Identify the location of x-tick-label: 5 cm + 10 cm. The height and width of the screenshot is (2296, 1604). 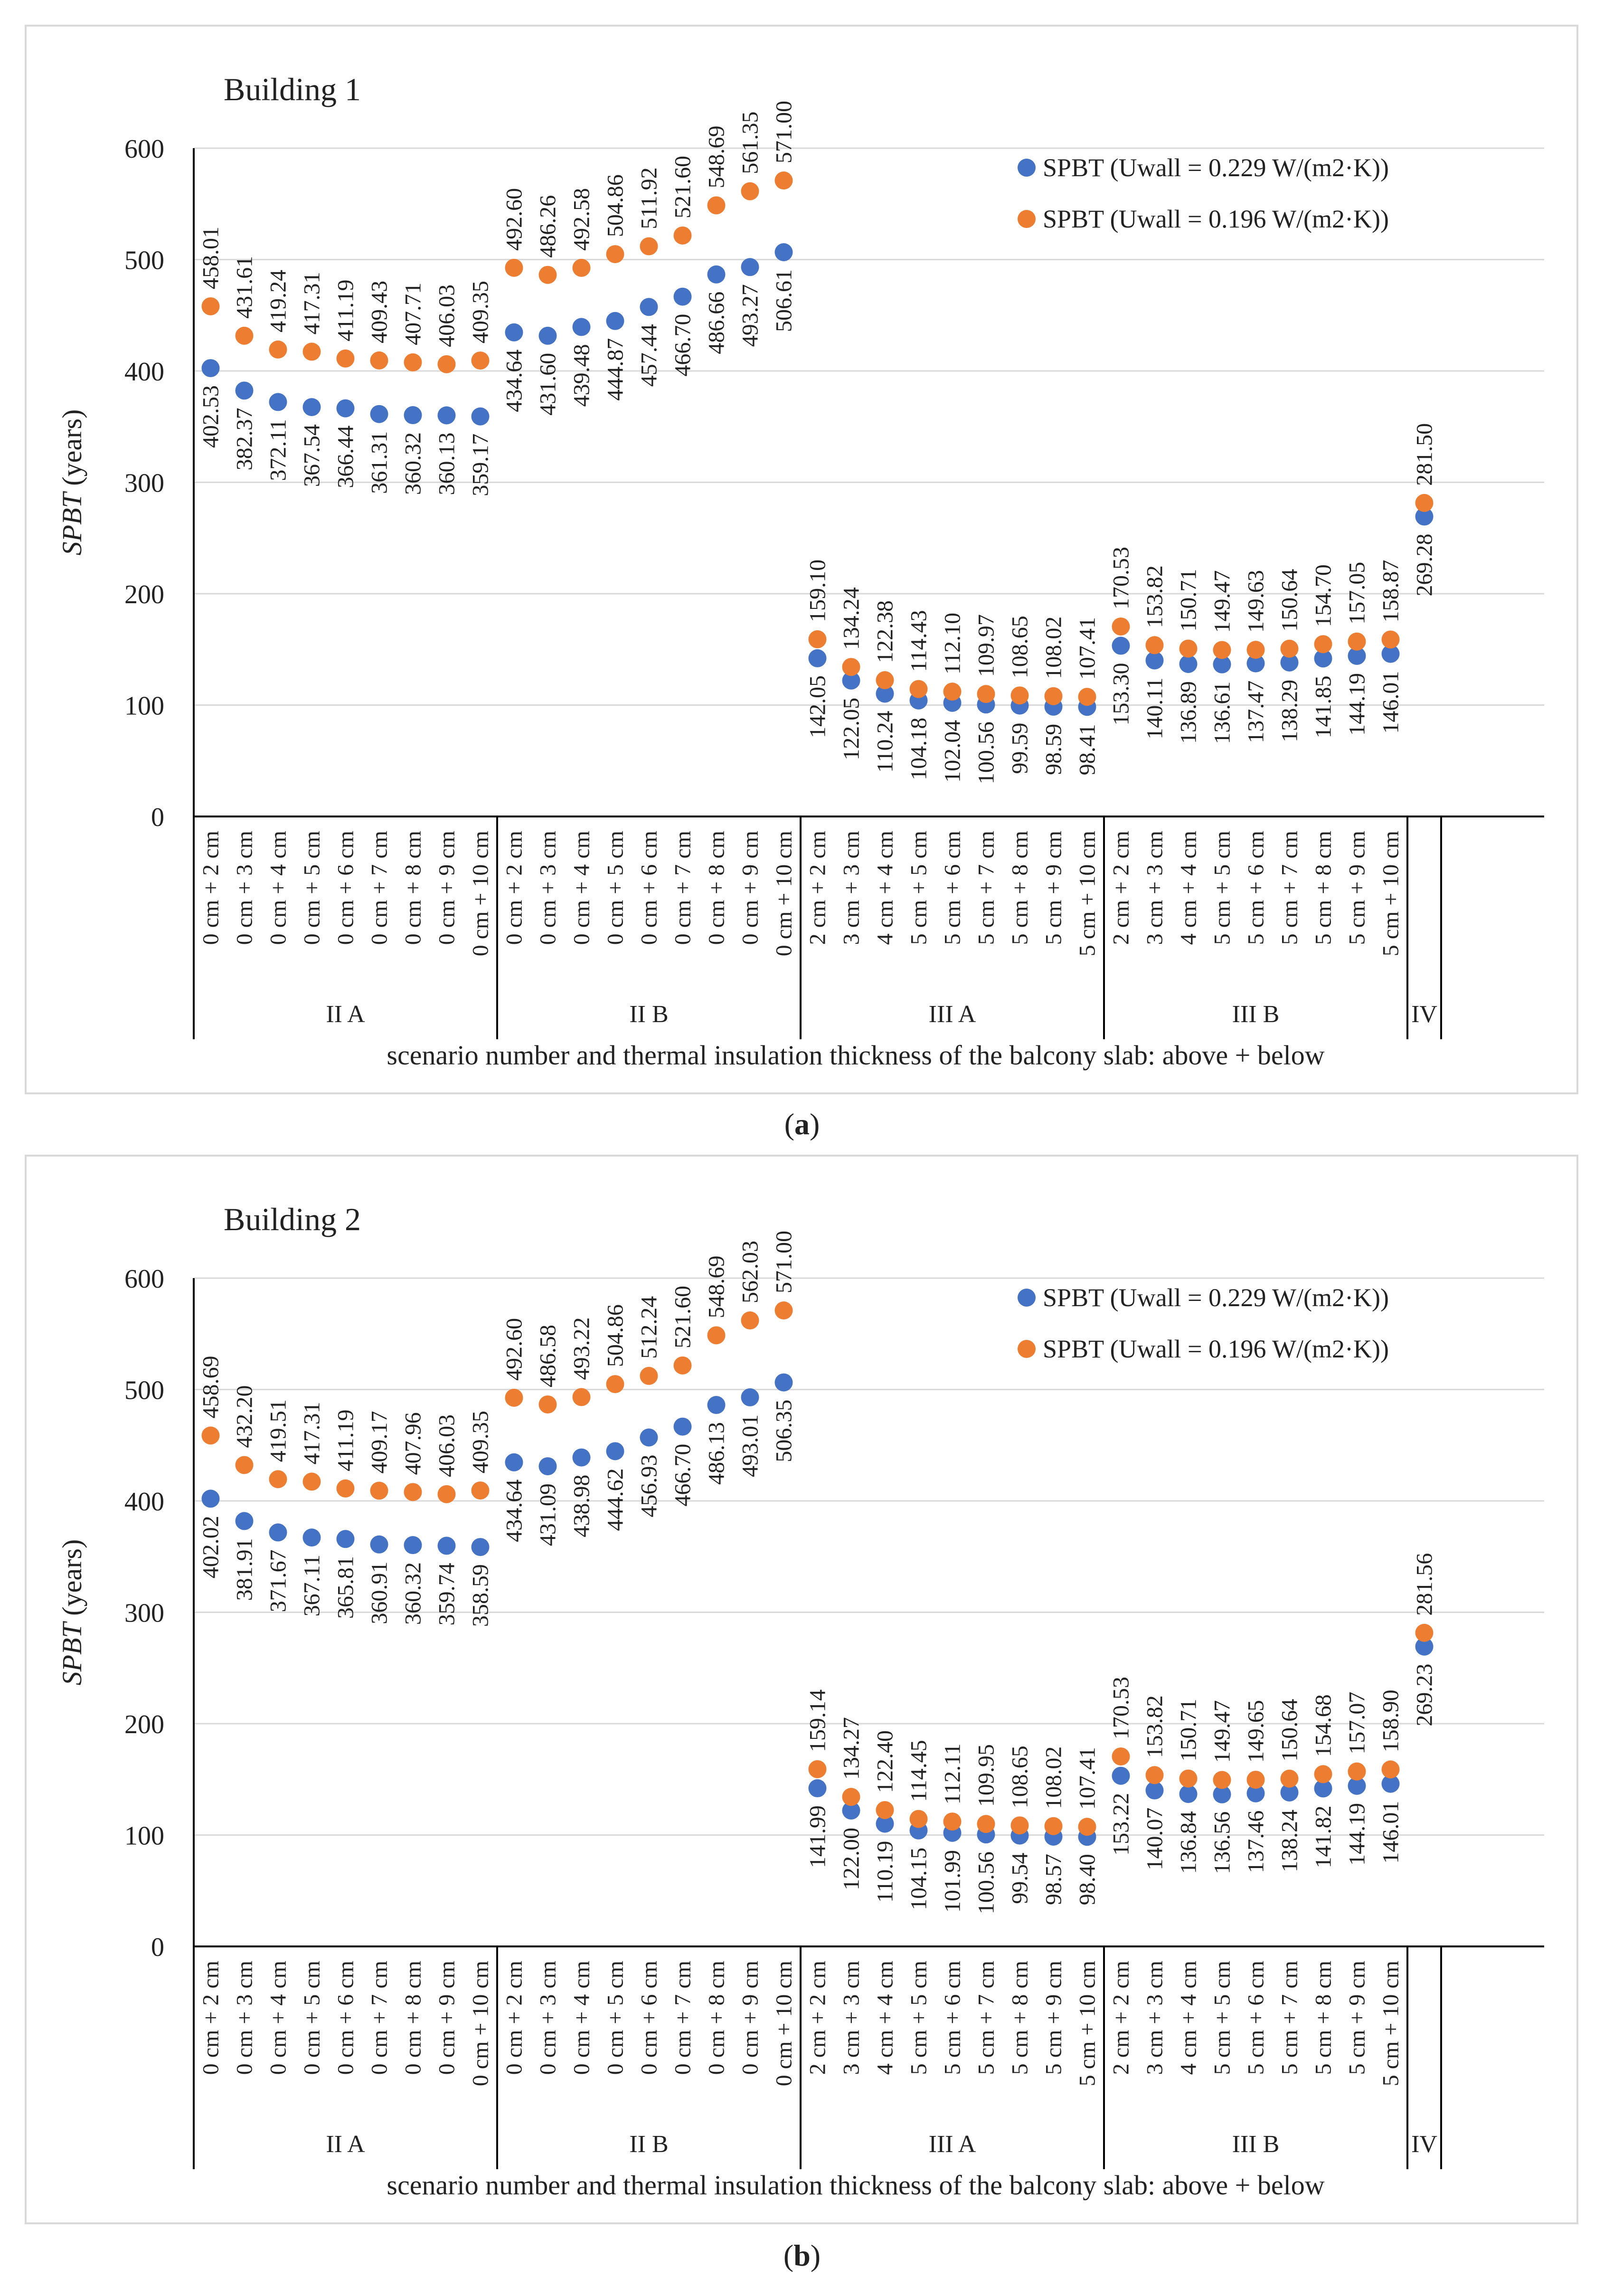
(1391, 2023).